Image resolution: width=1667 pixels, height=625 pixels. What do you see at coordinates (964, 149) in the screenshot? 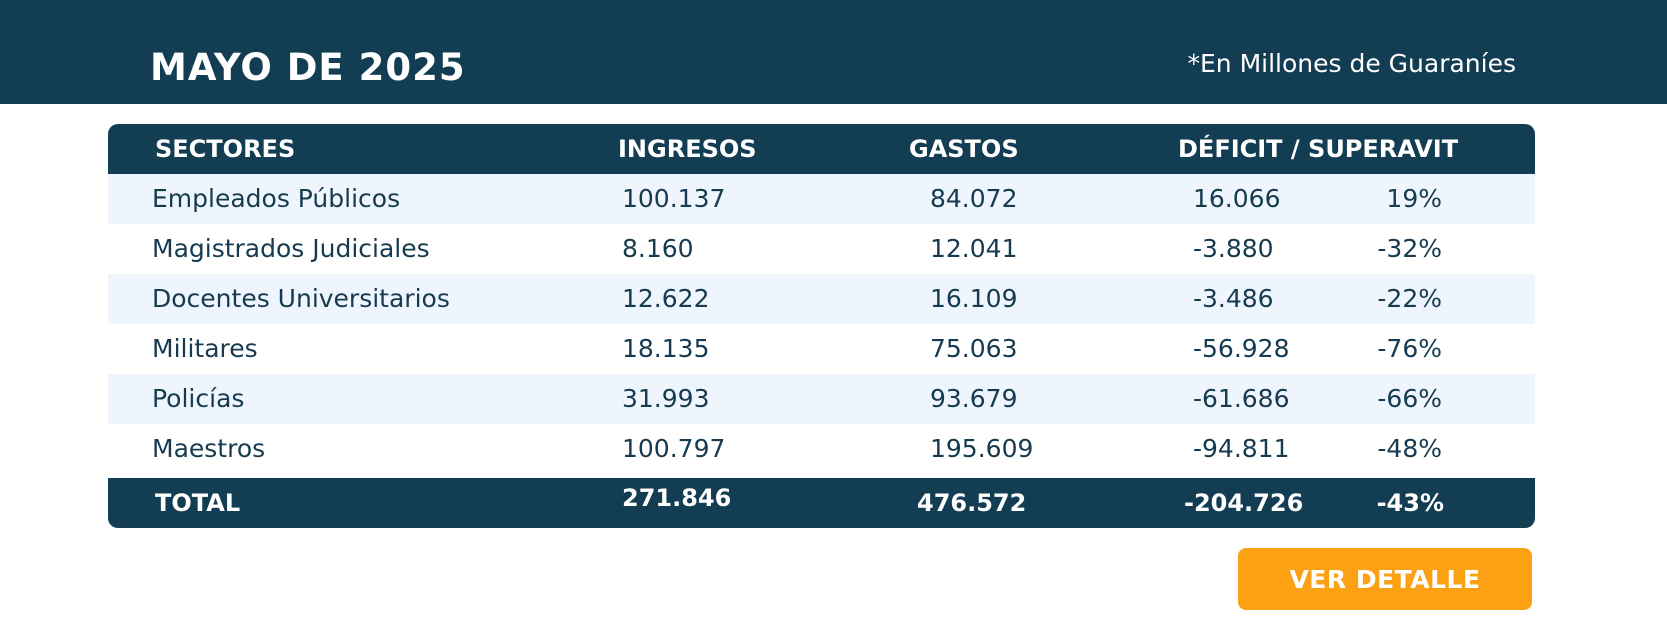
I see `column-header-gastos: GASTOS` at bounding box center [964, 149].